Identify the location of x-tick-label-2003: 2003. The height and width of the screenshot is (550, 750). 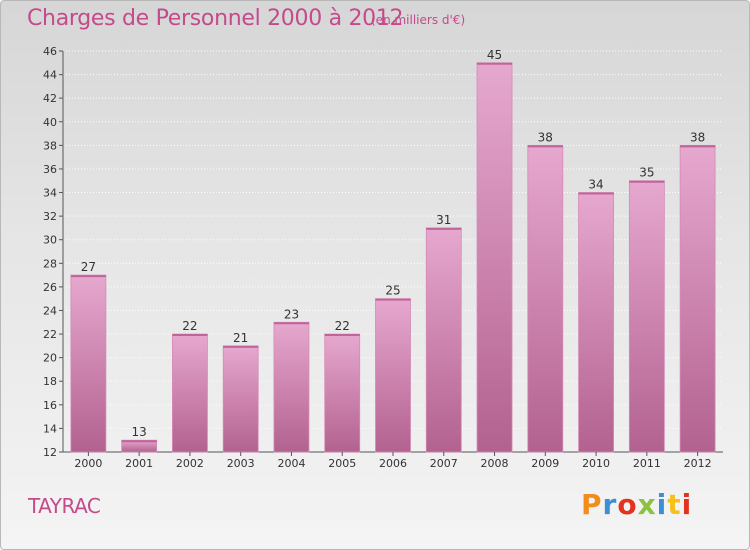
(241, 463).